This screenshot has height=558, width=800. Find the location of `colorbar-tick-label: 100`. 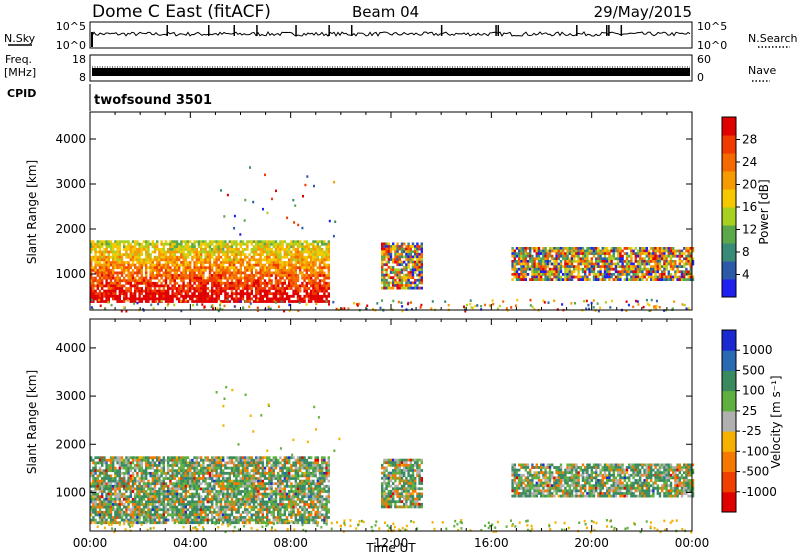

colorbar-tick-label: 100 is located at coordinates (753, 391).